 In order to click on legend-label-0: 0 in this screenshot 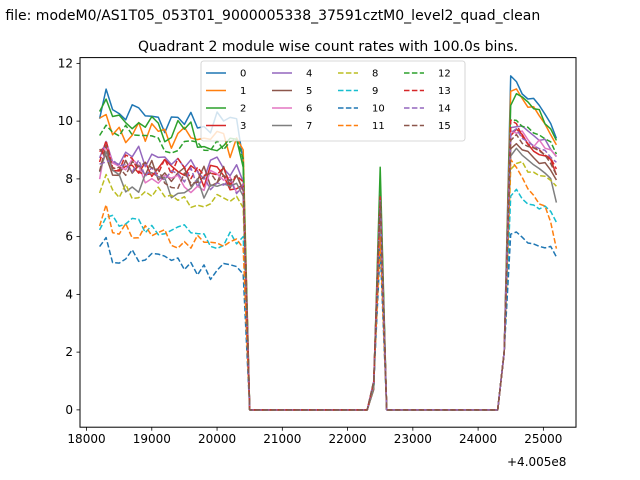, I will do `click(243, 74)`.